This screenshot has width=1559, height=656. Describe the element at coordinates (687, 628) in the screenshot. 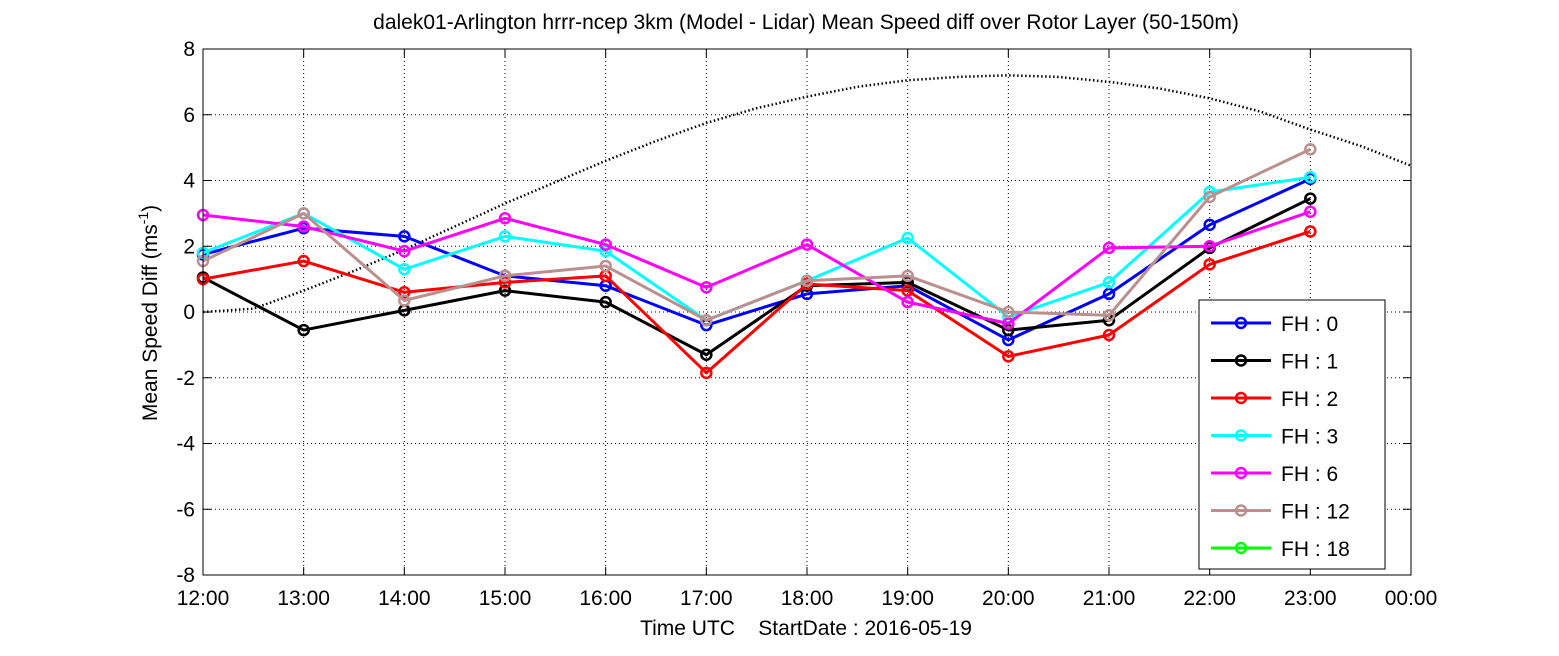

I see `x-axis-label-time: Time UTC` at that location.